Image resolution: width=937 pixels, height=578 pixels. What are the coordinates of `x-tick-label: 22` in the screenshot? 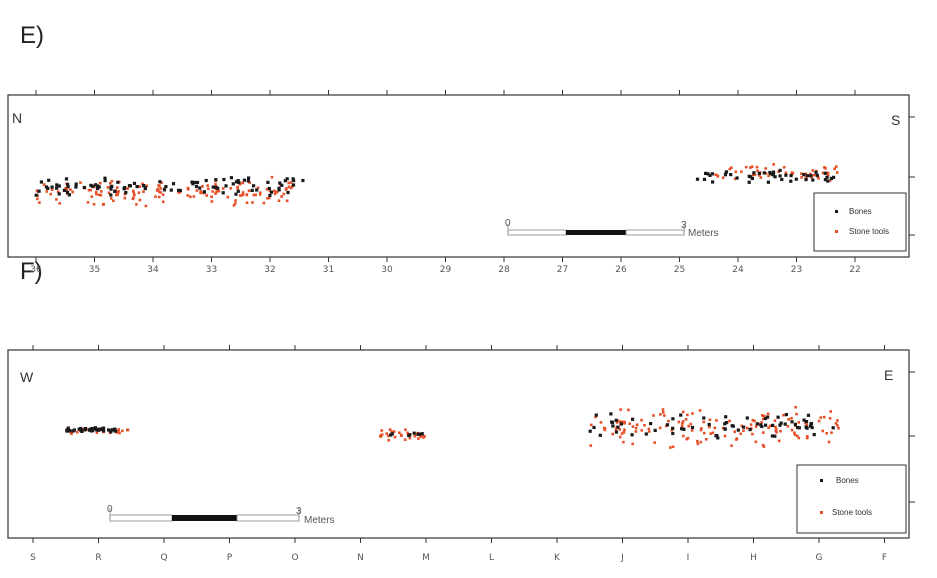 It's located at (854, 270).